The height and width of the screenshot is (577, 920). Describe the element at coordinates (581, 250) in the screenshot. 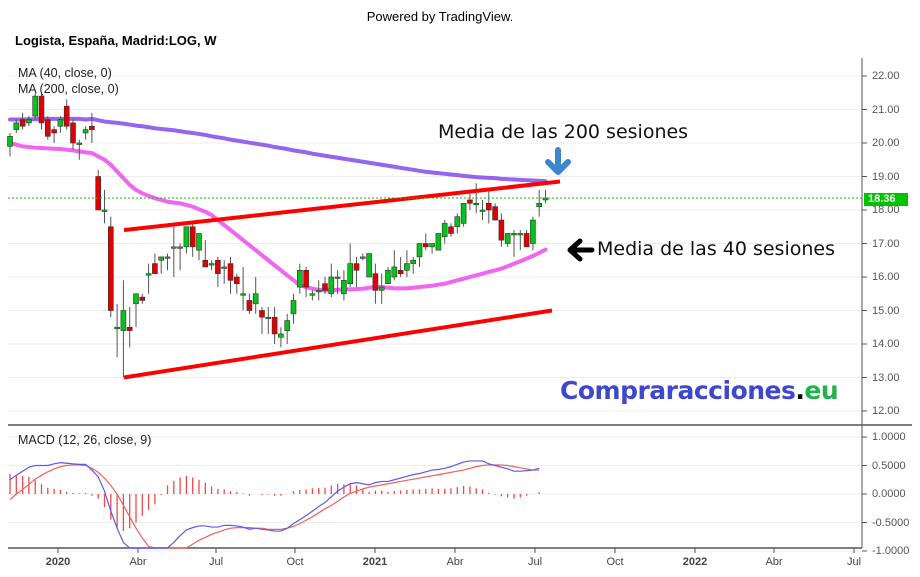

I see `arrow-left-icon` at that location.